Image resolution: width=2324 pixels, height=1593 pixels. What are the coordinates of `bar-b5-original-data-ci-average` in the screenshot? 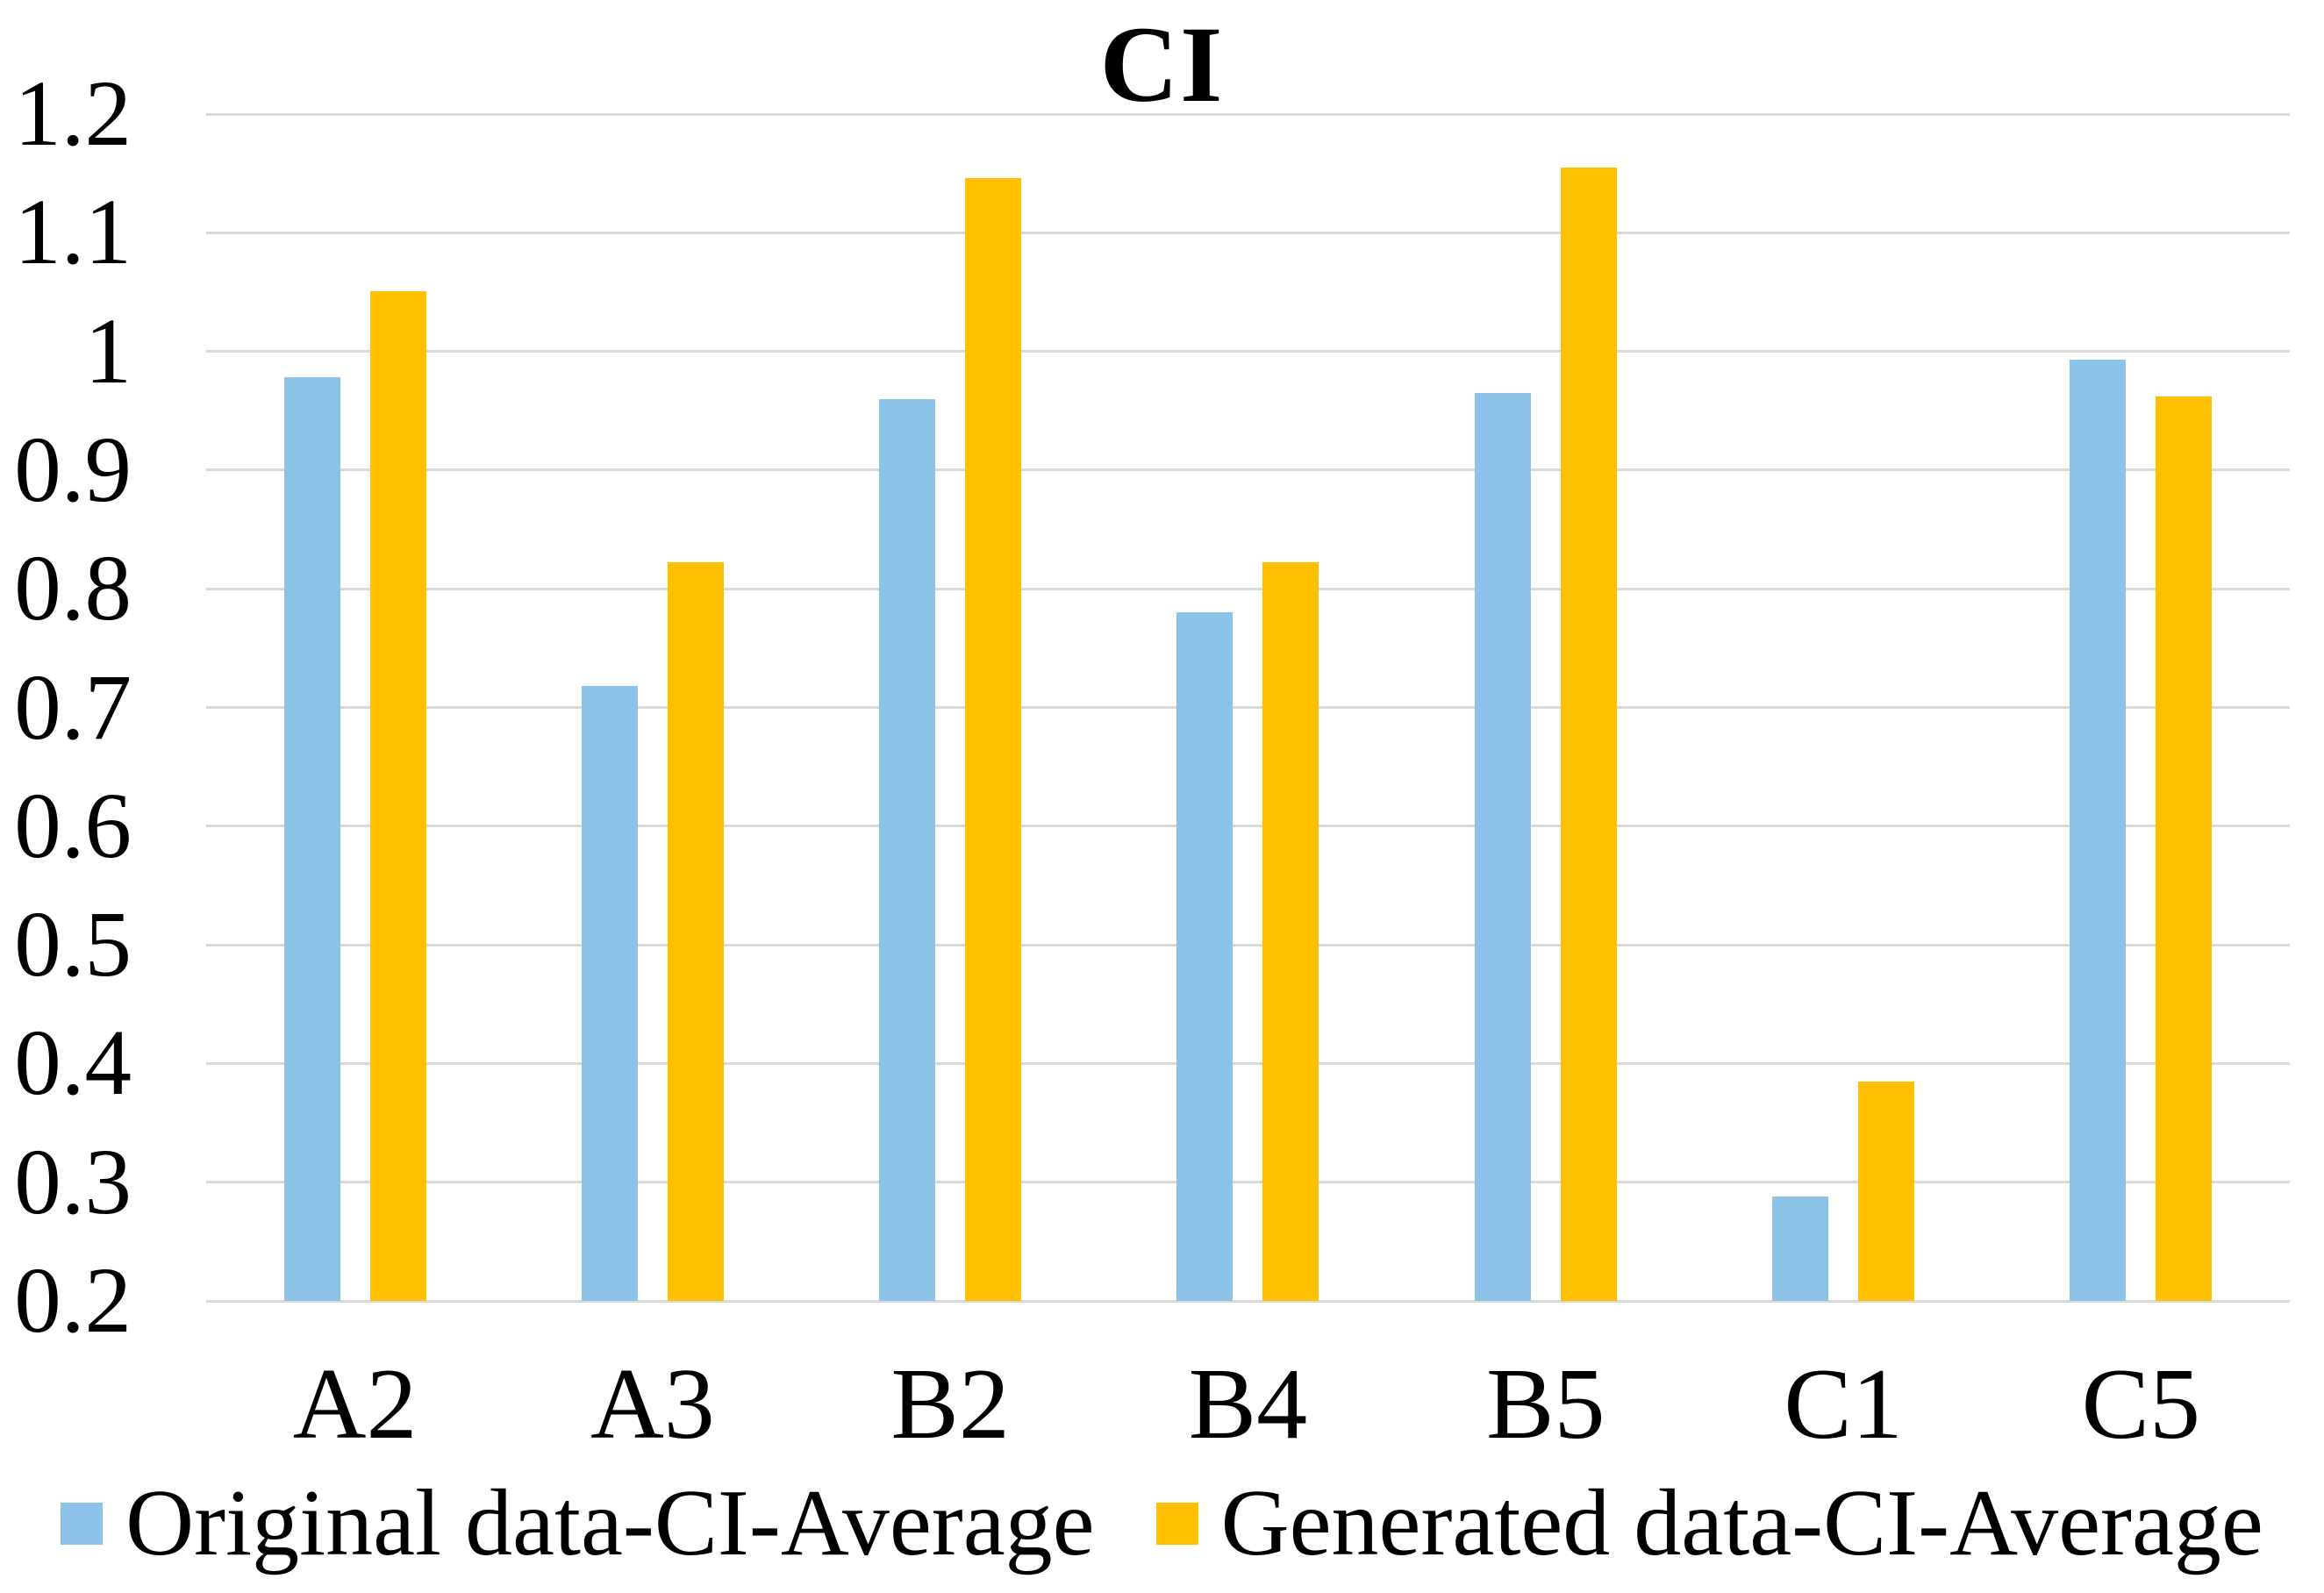 It's located at (1502, 846).